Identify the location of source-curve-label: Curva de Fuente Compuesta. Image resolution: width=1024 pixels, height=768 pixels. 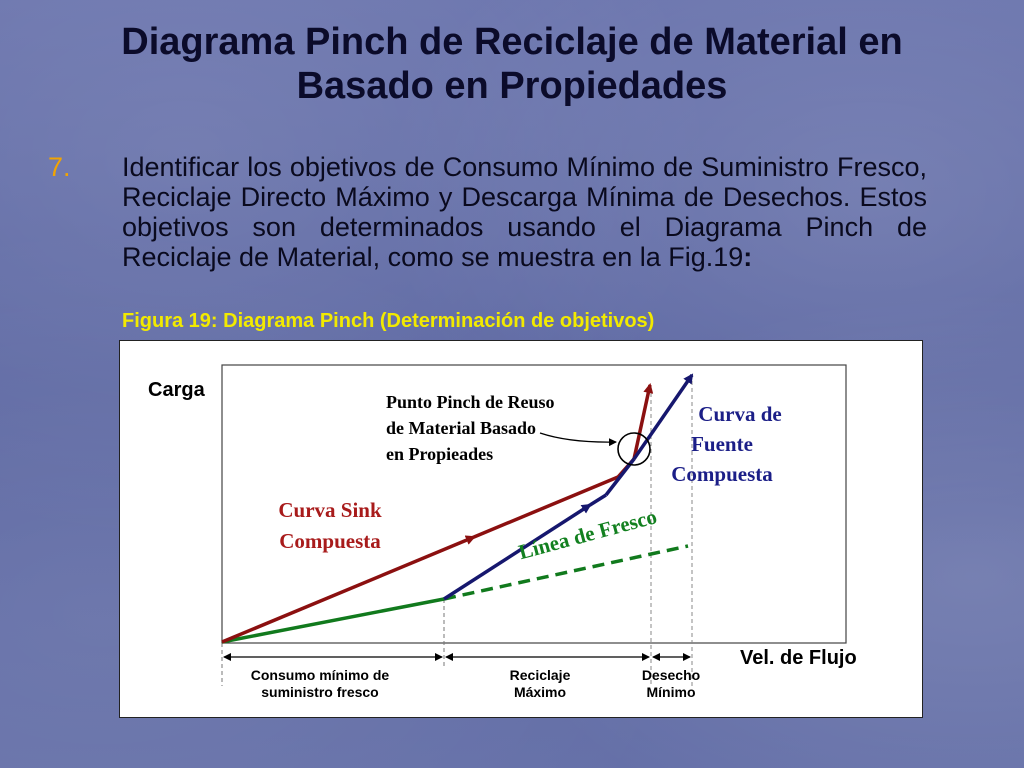
(722, 444).